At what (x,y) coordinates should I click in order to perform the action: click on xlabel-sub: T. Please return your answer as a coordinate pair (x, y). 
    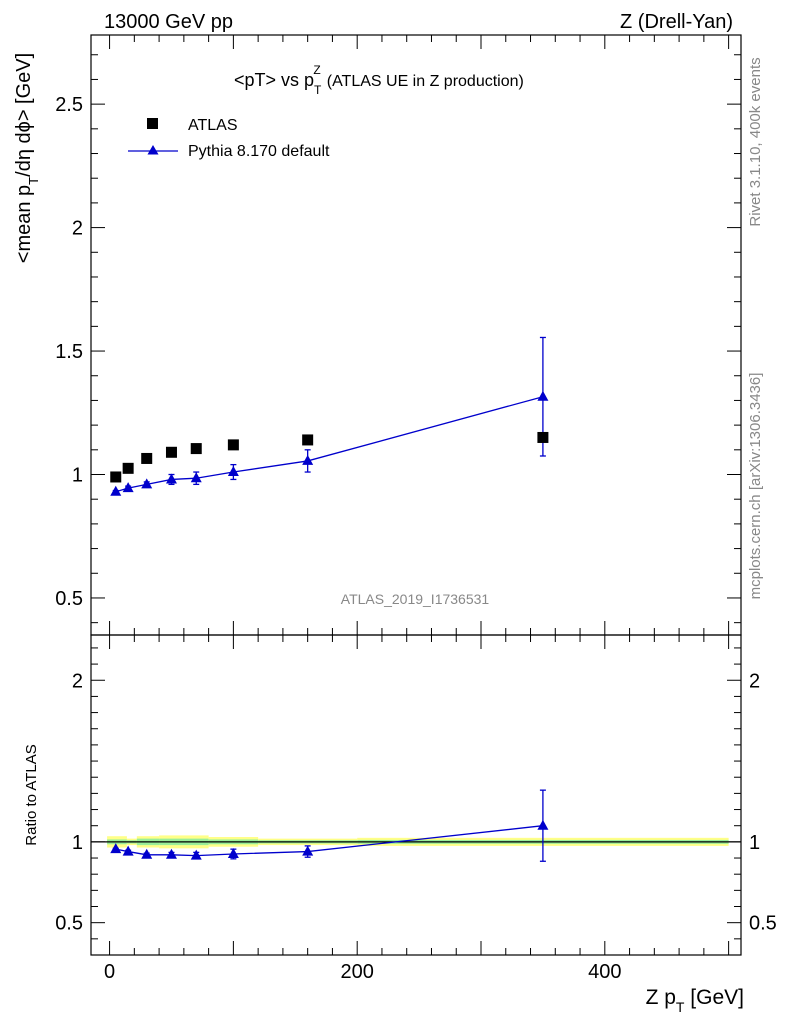
    Looking at the image, I should click on (680, 1007).